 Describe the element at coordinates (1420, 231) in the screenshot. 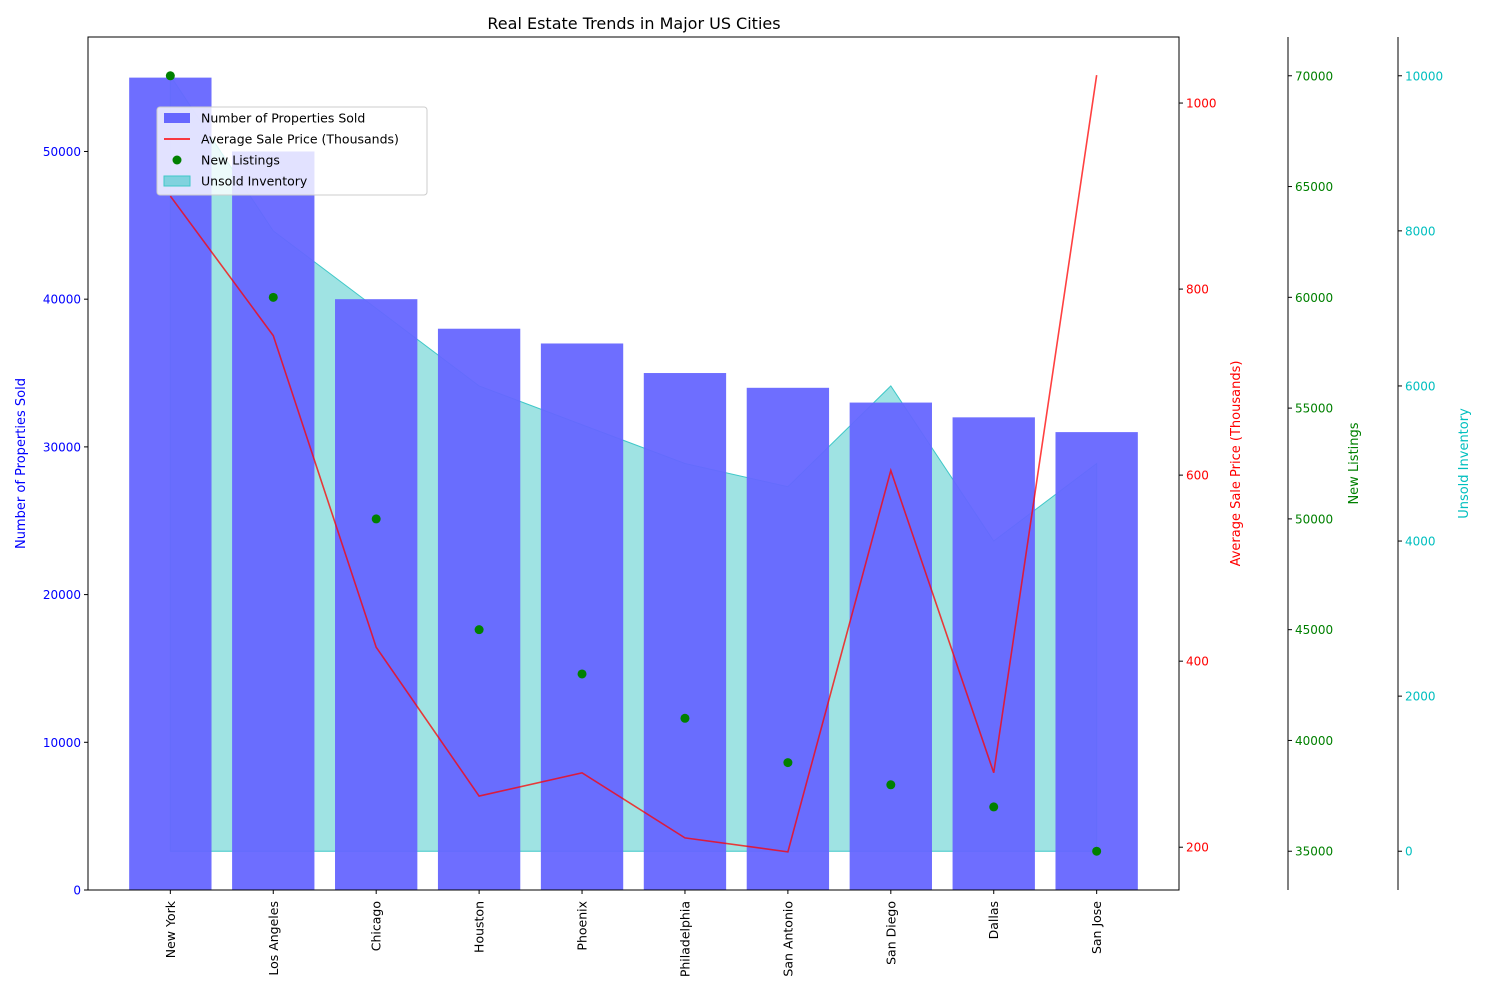

I see `y-tick-label-unsold-inventory: 8000` at that location.